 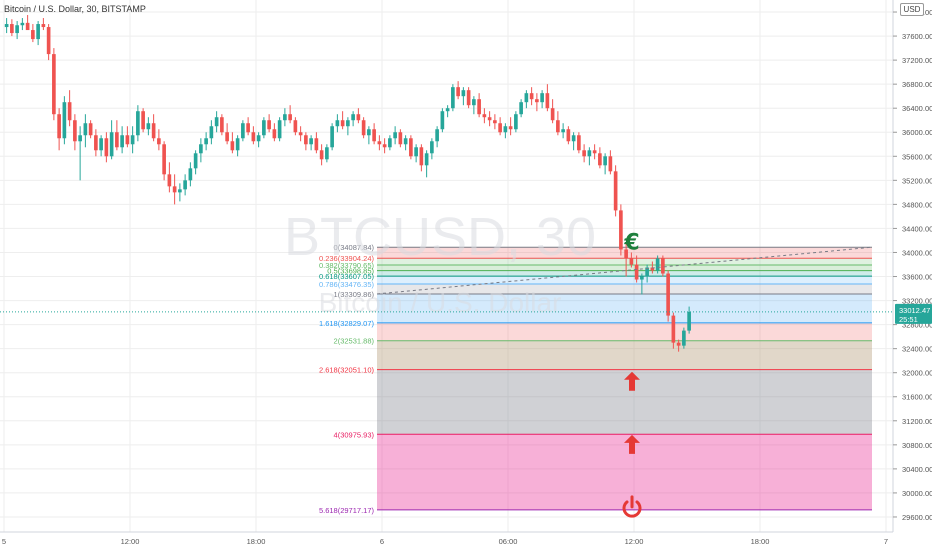 I want to click on price-tick-label: 29600.00, so click(x=917, y=517).